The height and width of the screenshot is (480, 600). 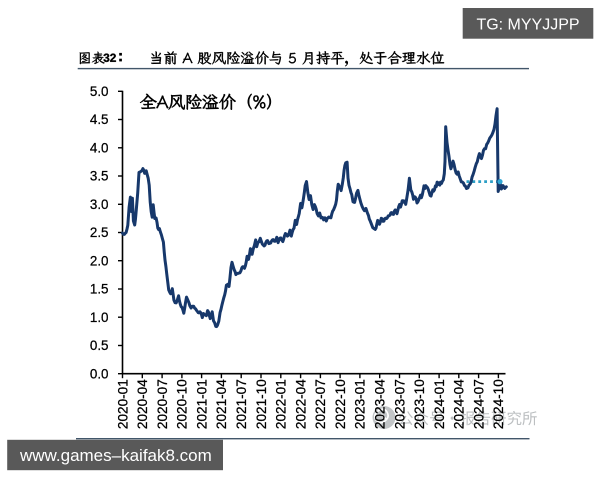 I want to click on svg-text: 2021-01, so click(x=201, y=404).